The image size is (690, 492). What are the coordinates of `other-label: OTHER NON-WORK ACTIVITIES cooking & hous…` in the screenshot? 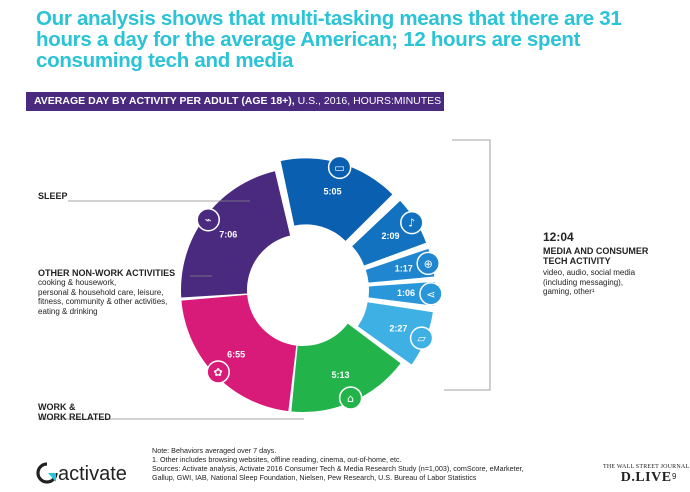 It's located at (118, 292).